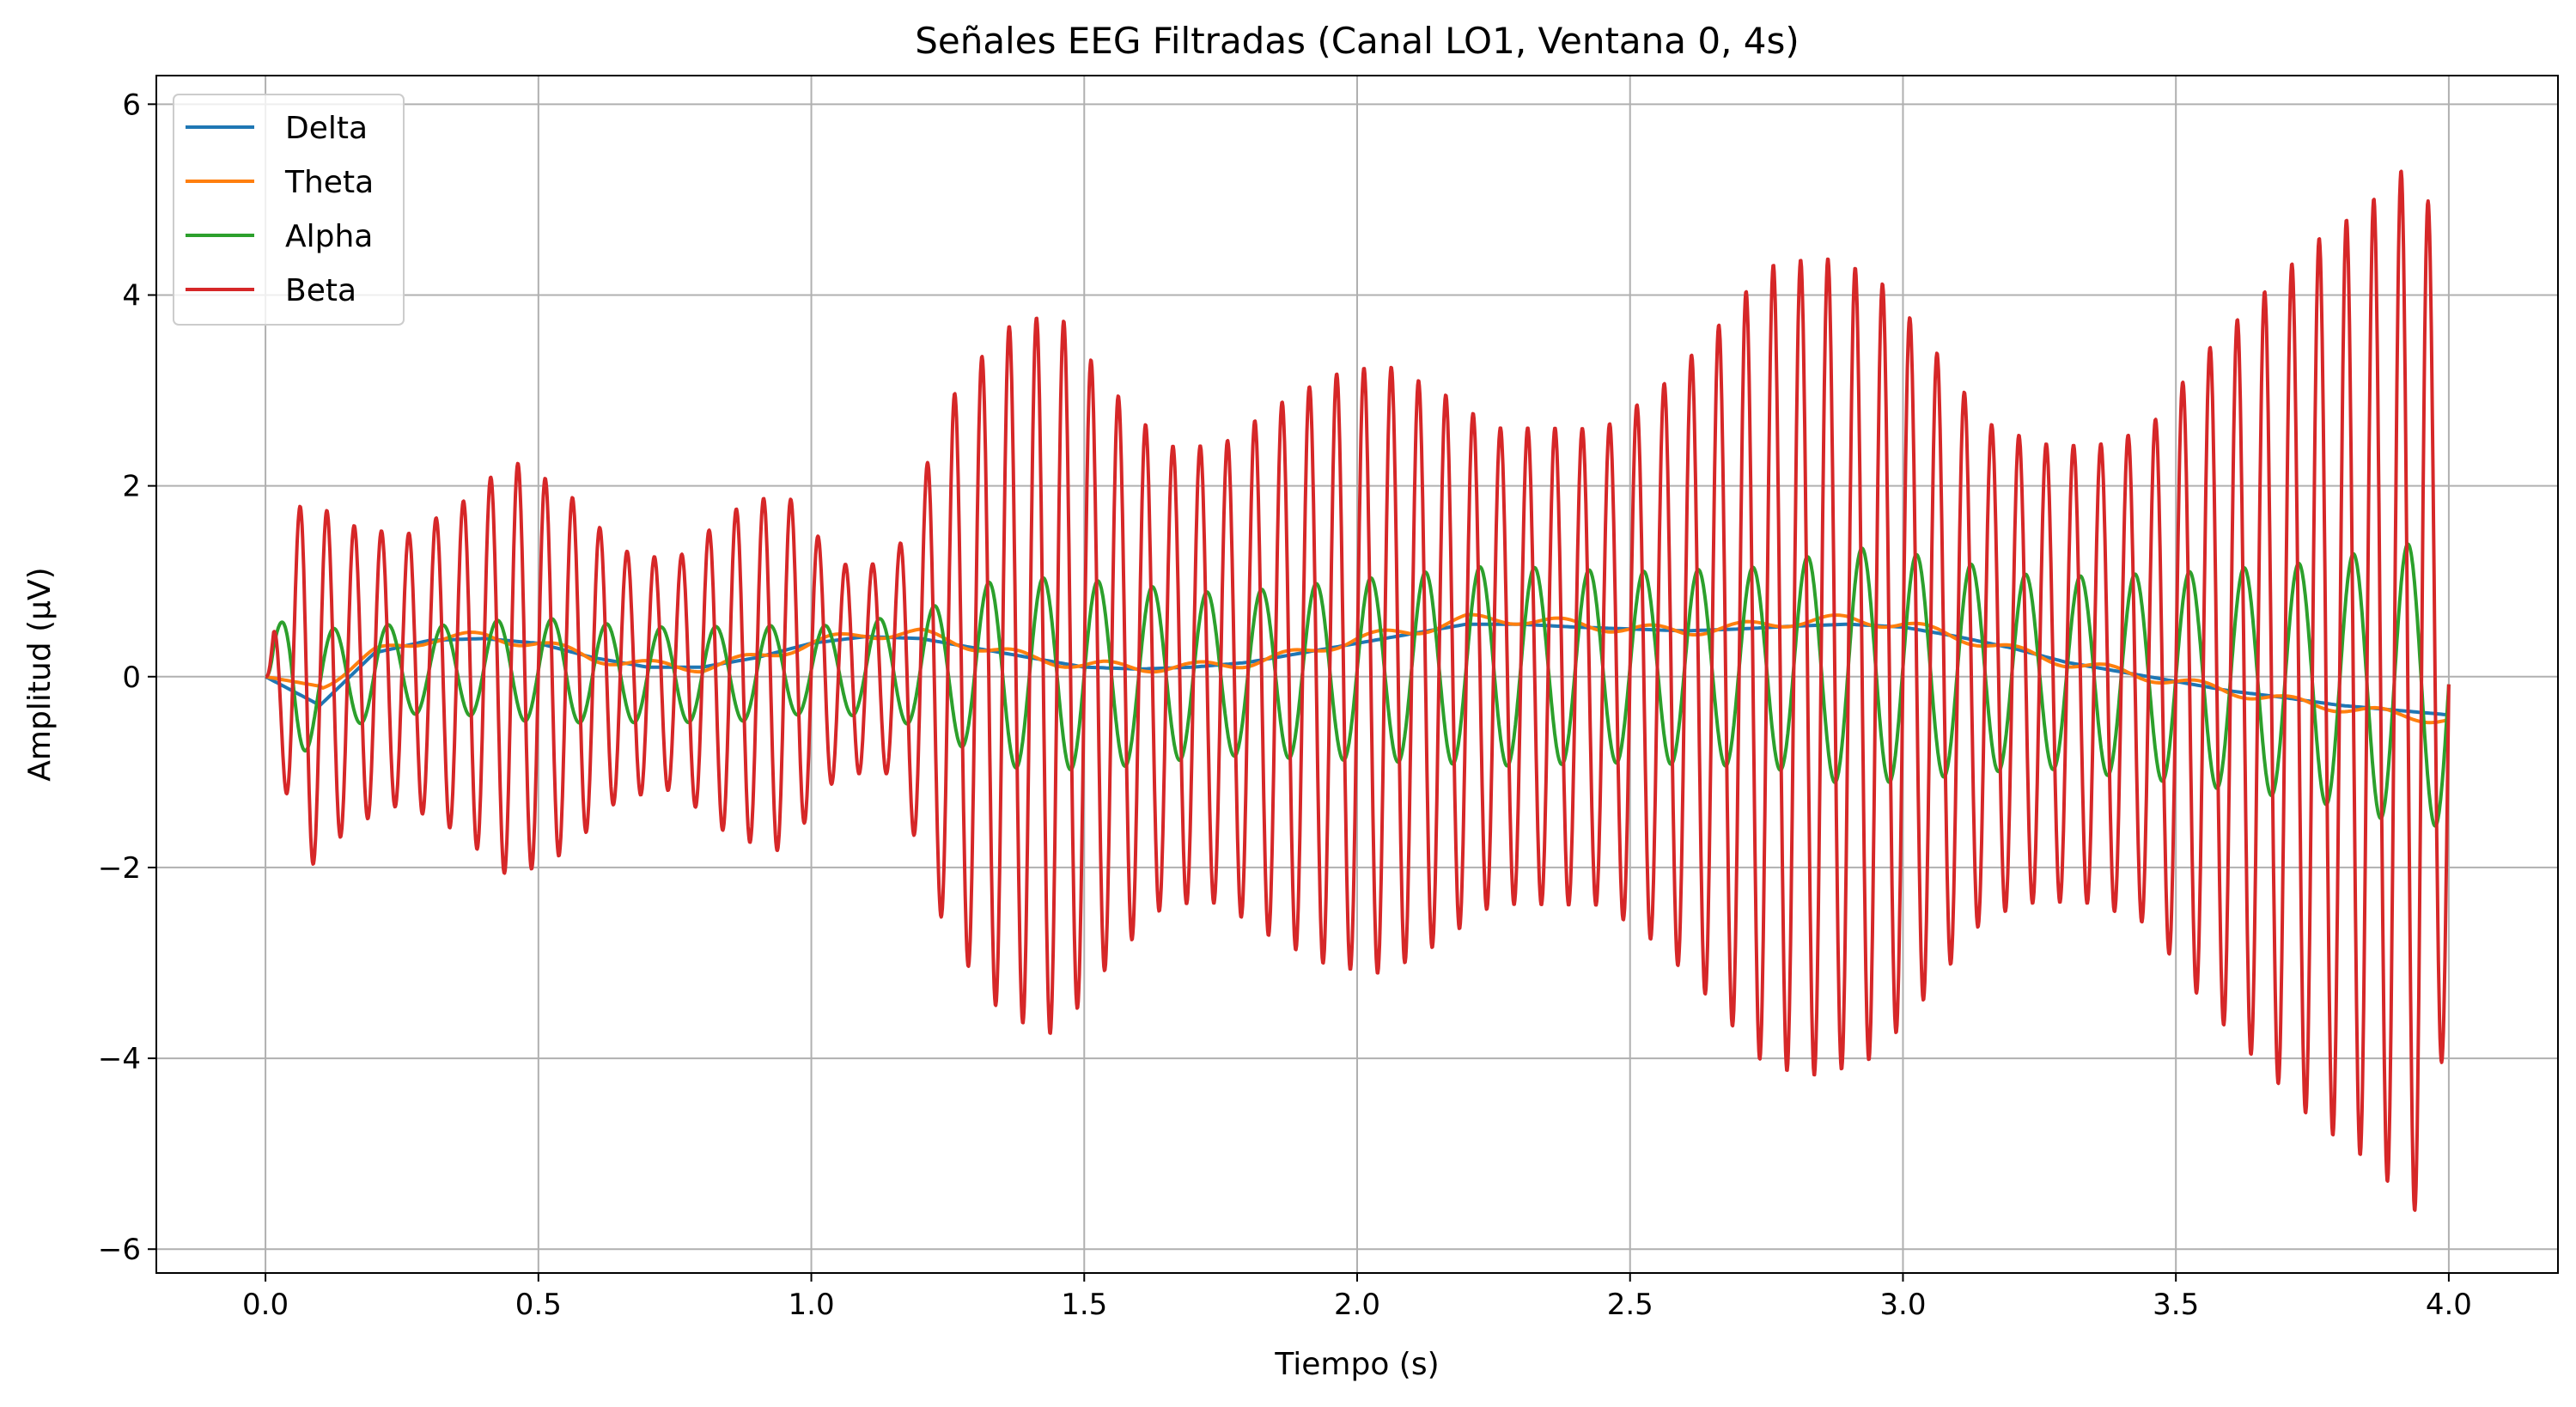 This screenshot has width=2576, height=1407. I want to click on x-axis-title: Tiempo (s), so click(1356, 1364).